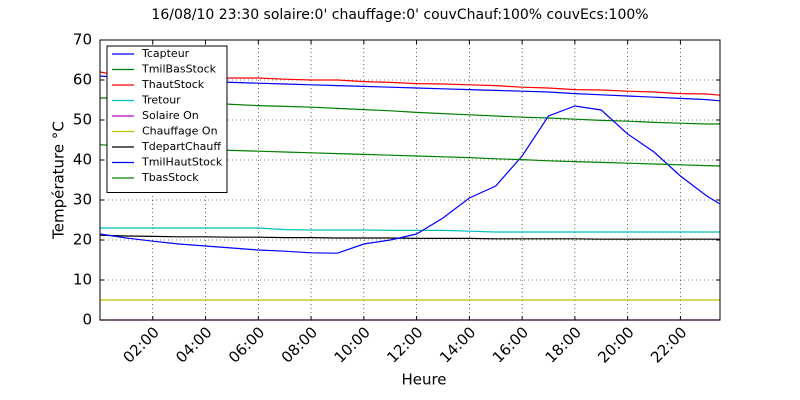 The width and height of the screenshot is (800, 400). What do you see at coordinates (82, 200) in the screenshot?
I see `y-tick-label: 30` at bounding box center [82, 200].